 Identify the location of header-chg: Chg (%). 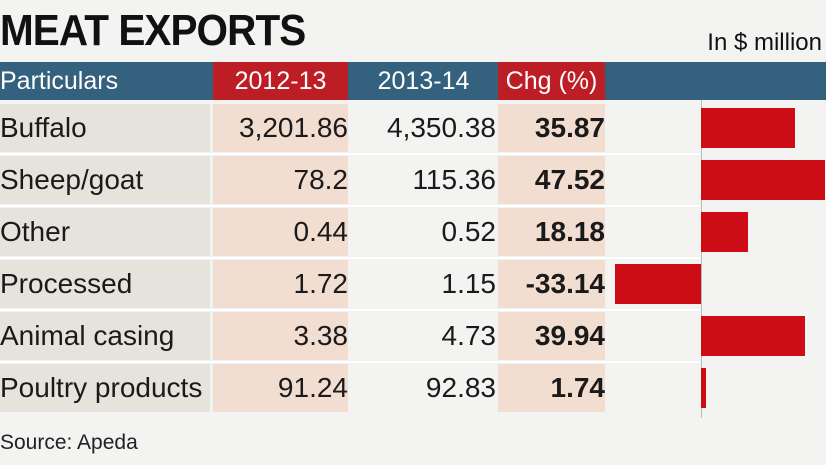
(551, 81).